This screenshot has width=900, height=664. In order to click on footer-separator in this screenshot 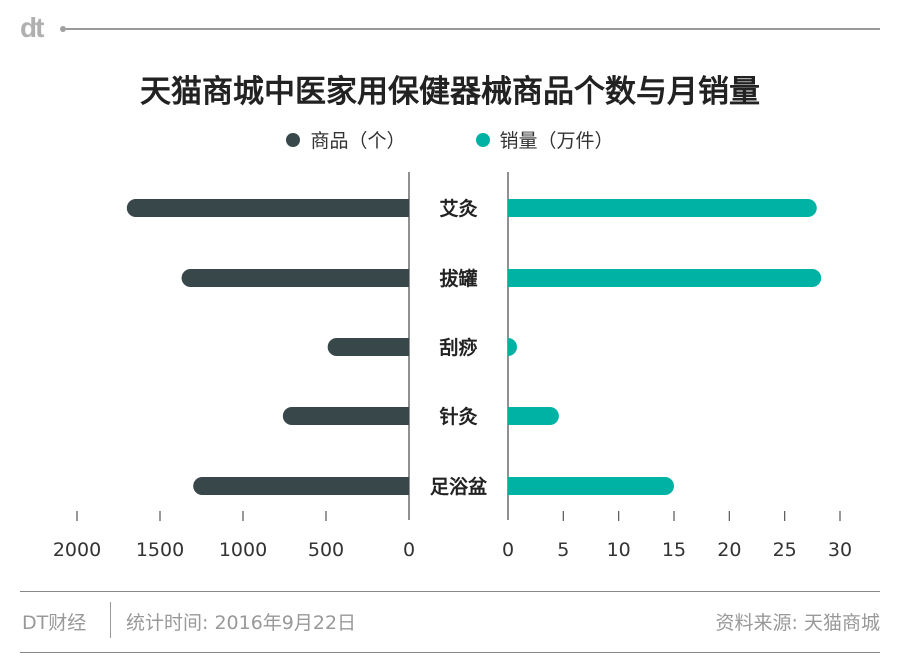, I will do `click(110, 620)`.